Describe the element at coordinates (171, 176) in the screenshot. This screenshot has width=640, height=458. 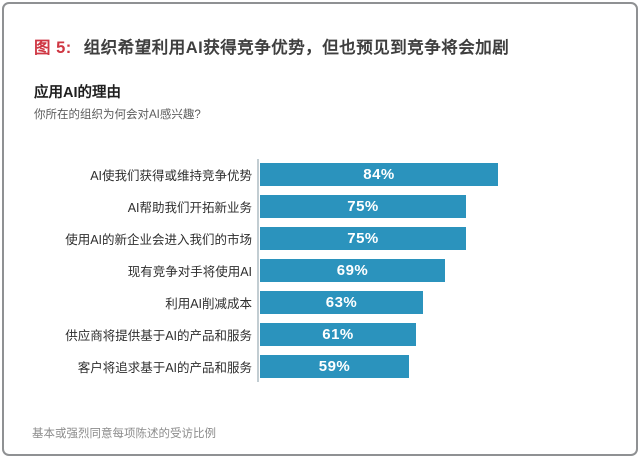
I see `bar-category-label: AI使我们获得或维持竞争优势` at that location.